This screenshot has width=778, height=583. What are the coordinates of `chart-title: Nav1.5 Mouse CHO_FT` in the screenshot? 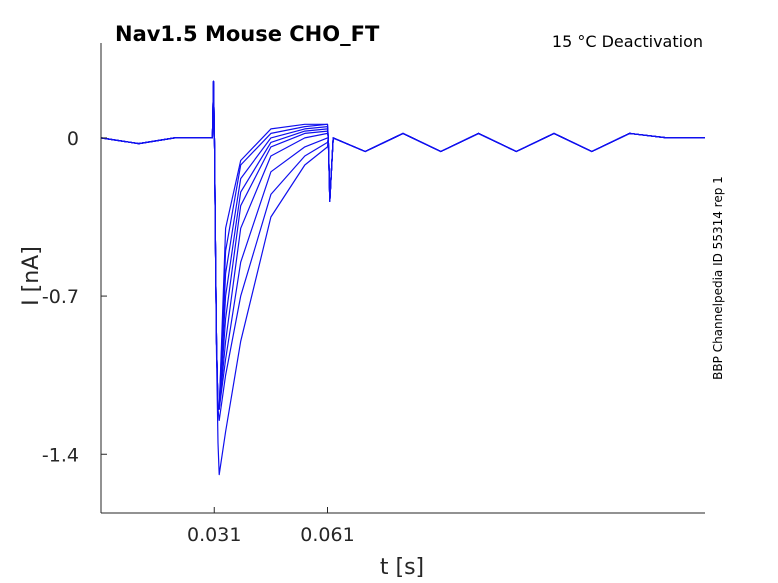 It's located at (247, 34).